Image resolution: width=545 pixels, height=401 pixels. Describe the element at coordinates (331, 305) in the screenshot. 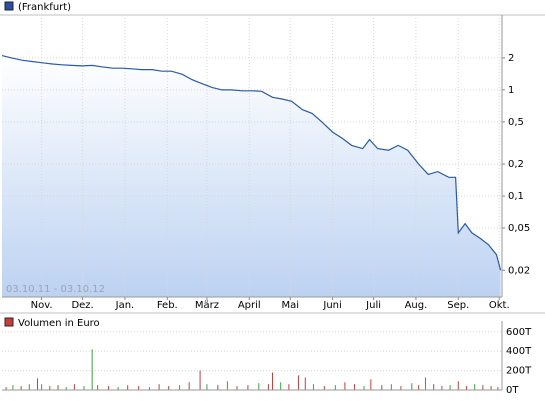

I see `x-tick-label: Juni` at that location.